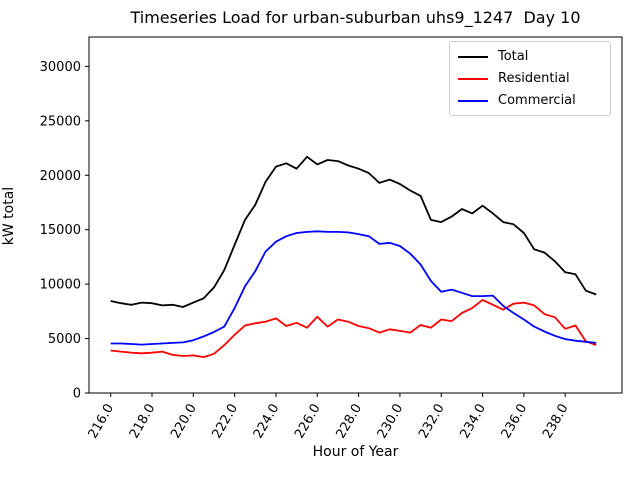  Describe the element at coordinates (226, 422) in the screenshot. I see `x-tick-label: 222.0` at that location.